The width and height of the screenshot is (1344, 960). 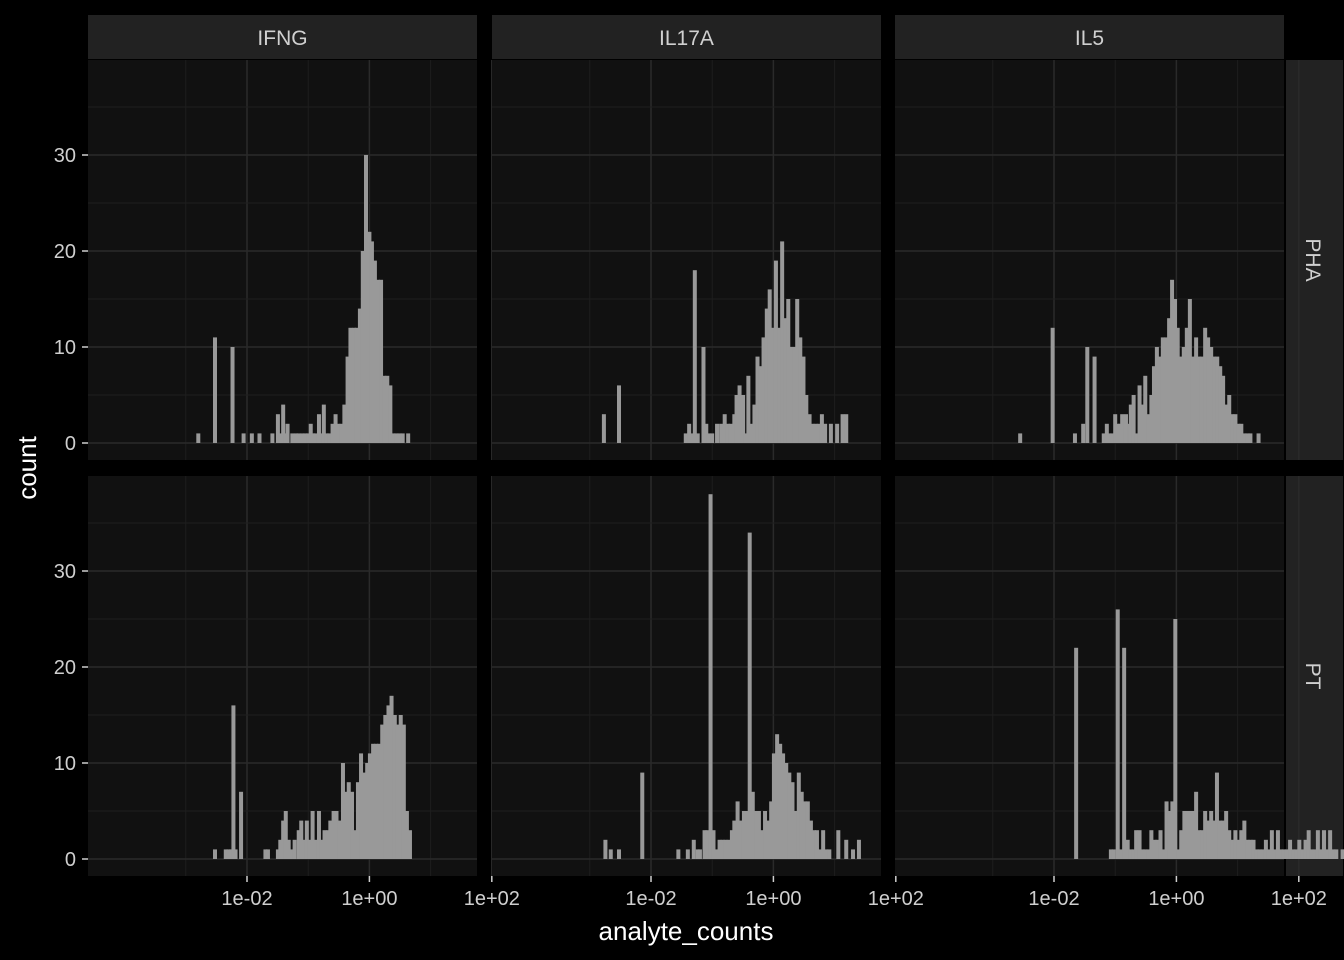 I want to click on panel-il5-pt, so click(x=1119, y=676).